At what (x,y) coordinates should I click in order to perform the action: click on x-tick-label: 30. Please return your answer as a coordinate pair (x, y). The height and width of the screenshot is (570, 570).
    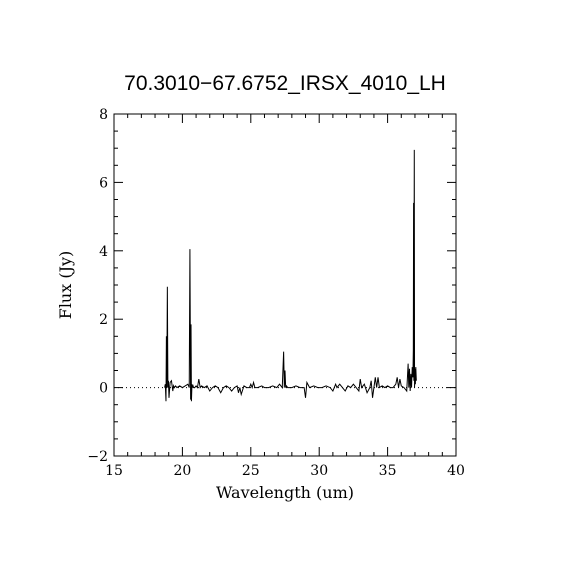
    Looking at the image, I should click on (319, 471).